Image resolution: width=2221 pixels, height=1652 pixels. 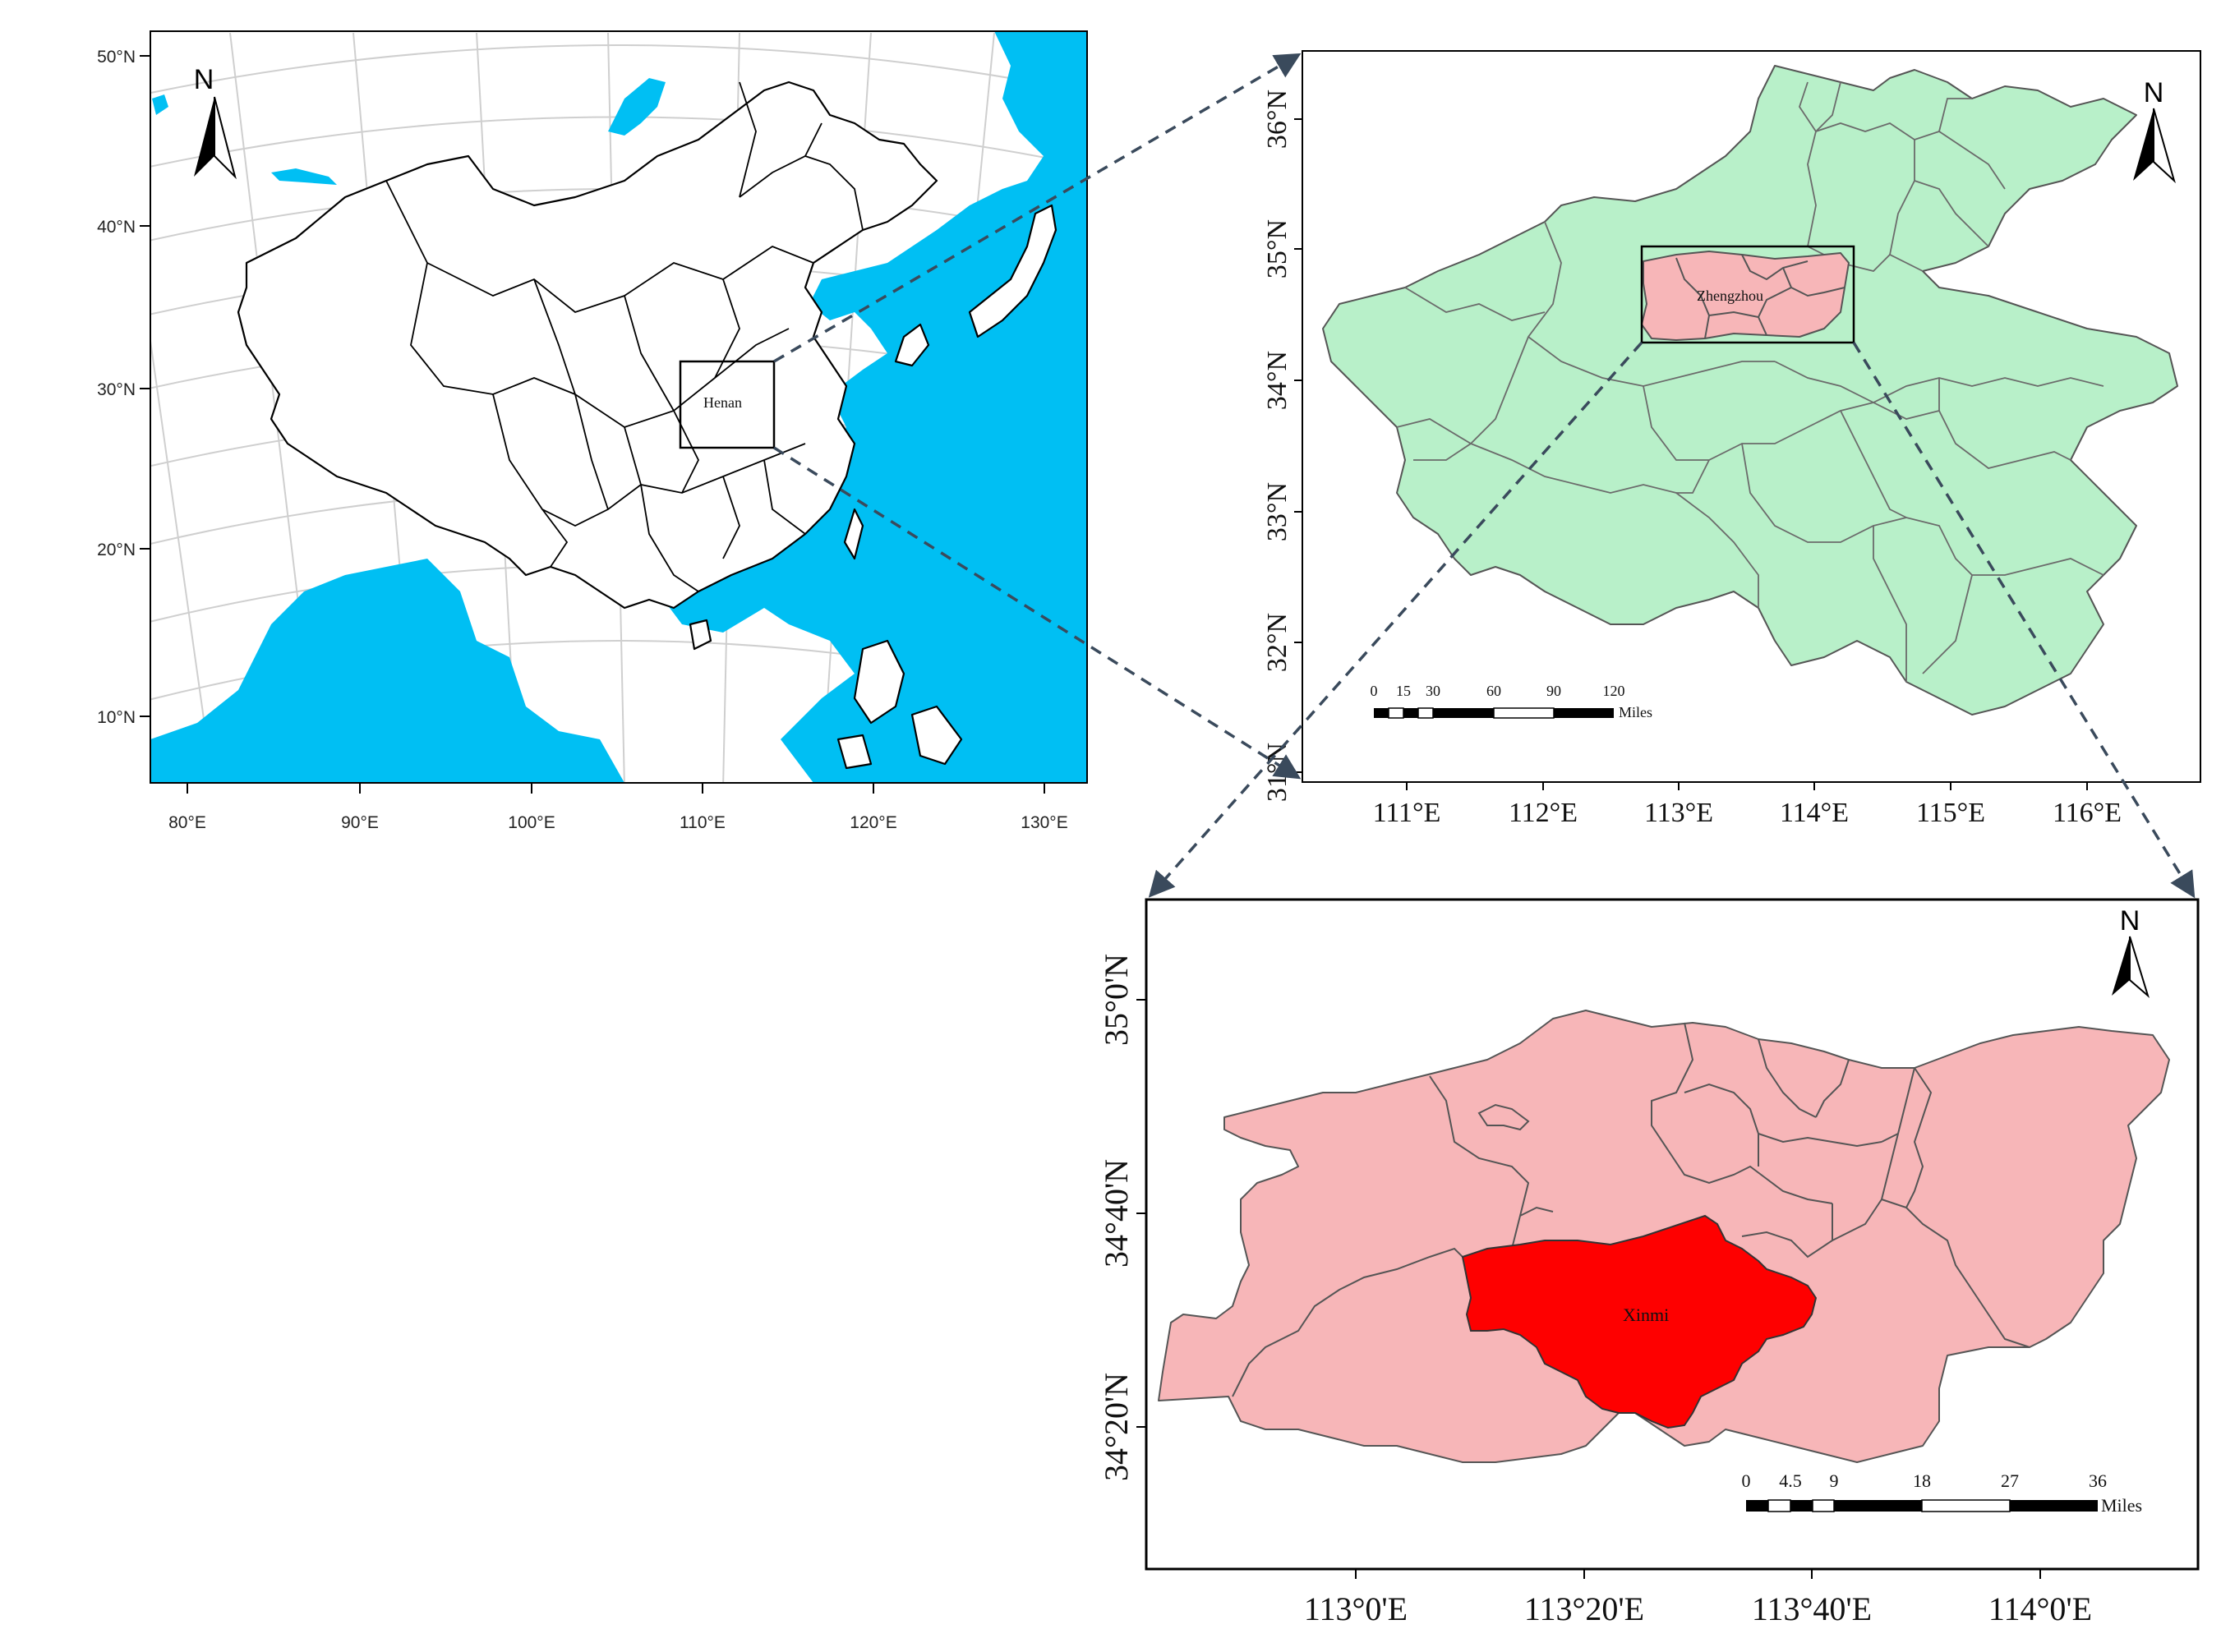 What do you see at coordinates (587, 346) in the screenshot?
I see `china-provinces` at bounding box center [587, 346].